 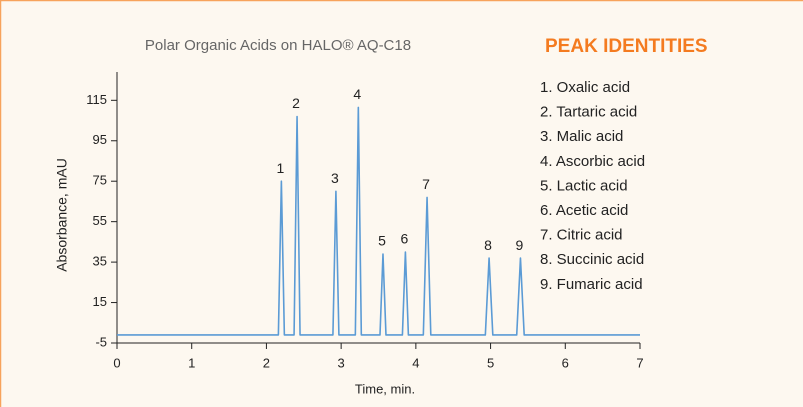 What do you see at coordinates (592, 161) in the screenshot?
I see `legend-item: 4. Ascorbic acid` at bounding box center [592, 161].